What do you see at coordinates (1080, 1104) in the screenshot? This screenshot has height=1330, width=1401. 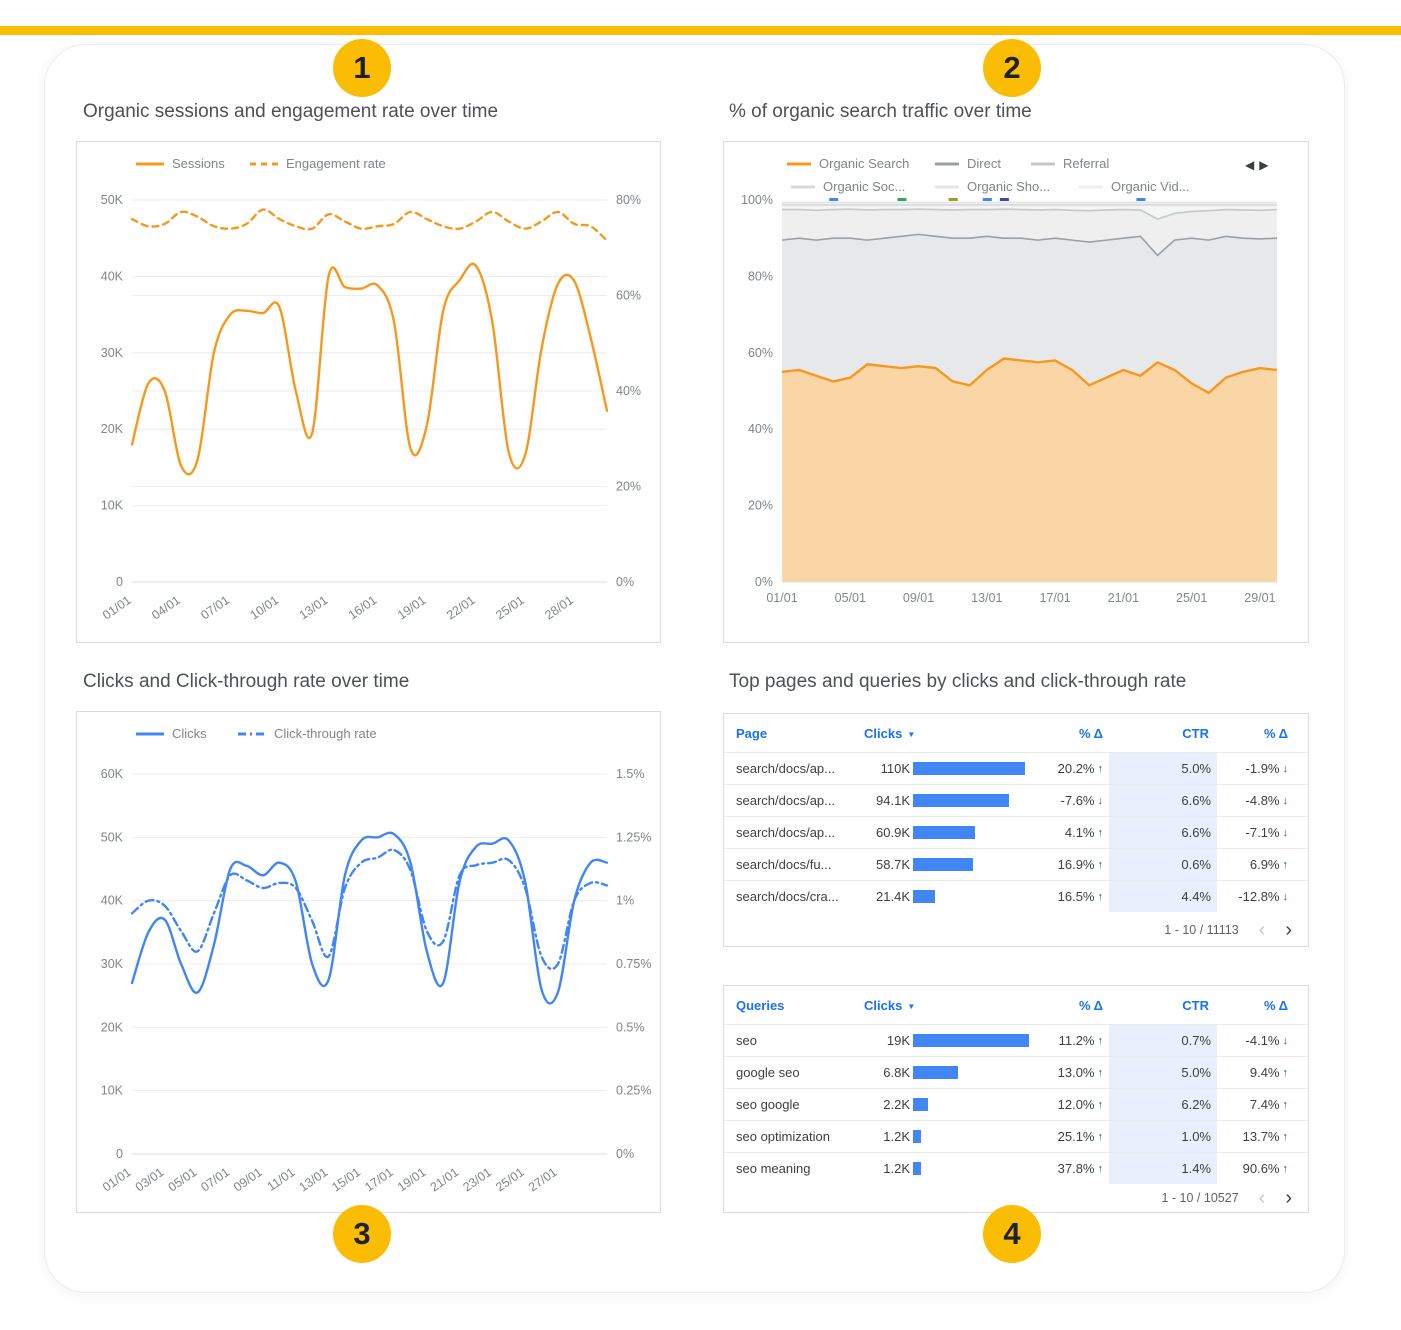 I see `row-clicks-delta: 12.0% ↑` at bounding box center [1080, 1104].